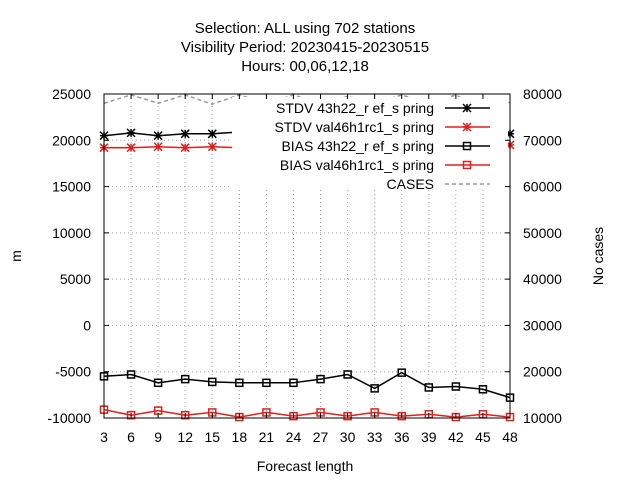 The width and height of the screenshot is (640, 480). What do you see at coordinates (542, 325) in the screenshot?
I see `y2-tick-label: 30000` at bounding box center [542, 325].